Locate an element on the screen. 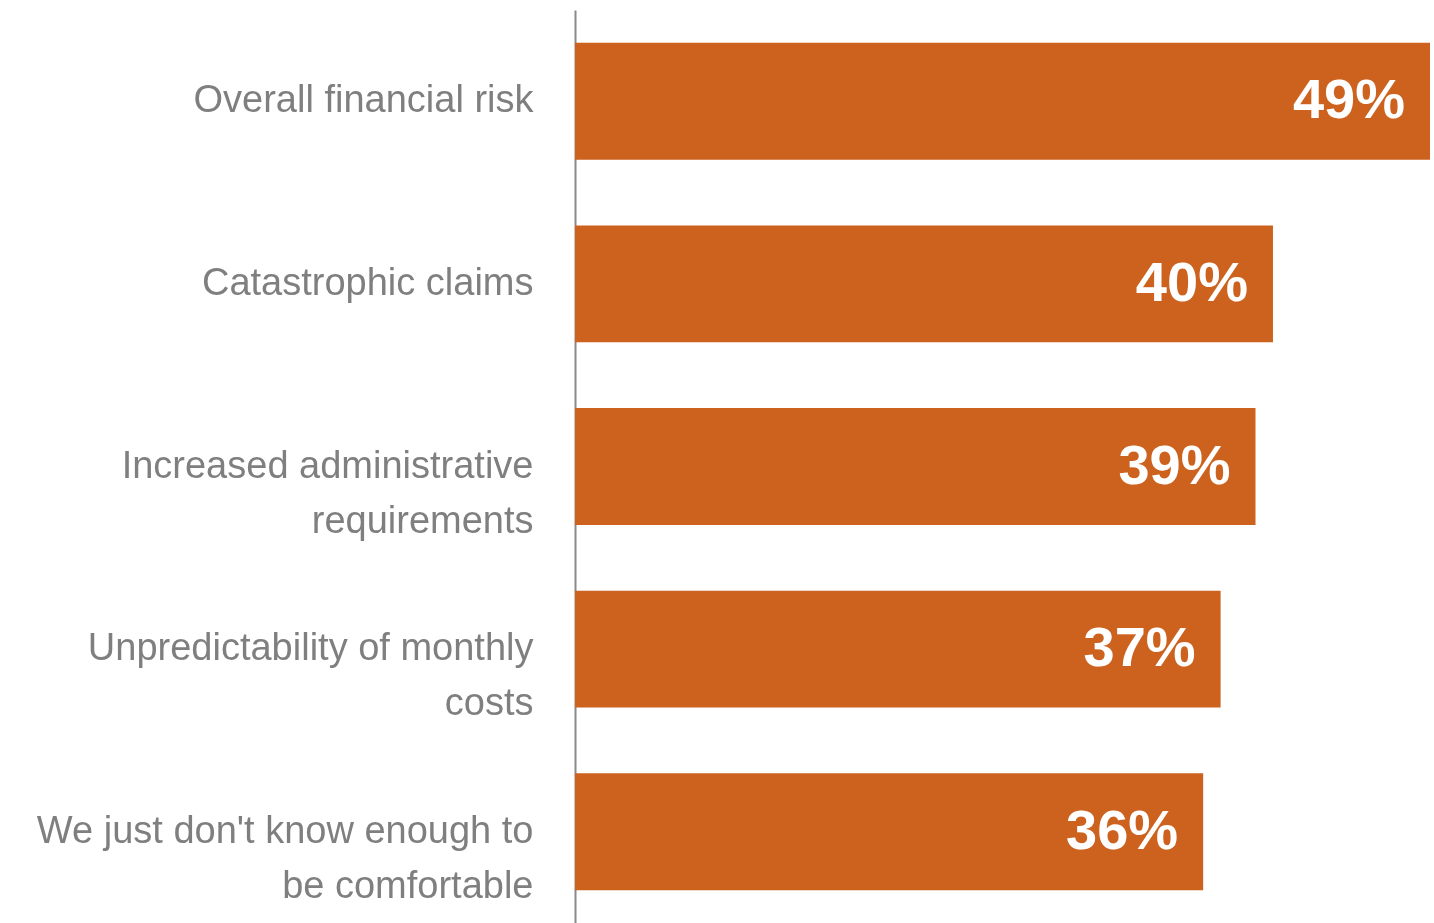 This screenshot has height=923, width=1434. y-tick-label: Increased administrative requirements is located at coordinates (327, 492).